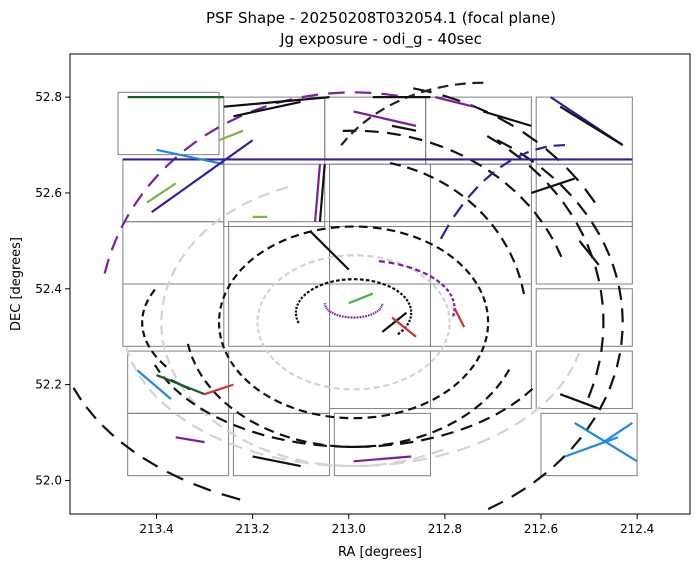 Image resolution: width=700 pixels, height=568 pixels. Describe the element at coordinates (52, 288) in the screenshot. I see `y-axis-ticks: 52.0 52.2 52.4 52.6 52.8` at that location.